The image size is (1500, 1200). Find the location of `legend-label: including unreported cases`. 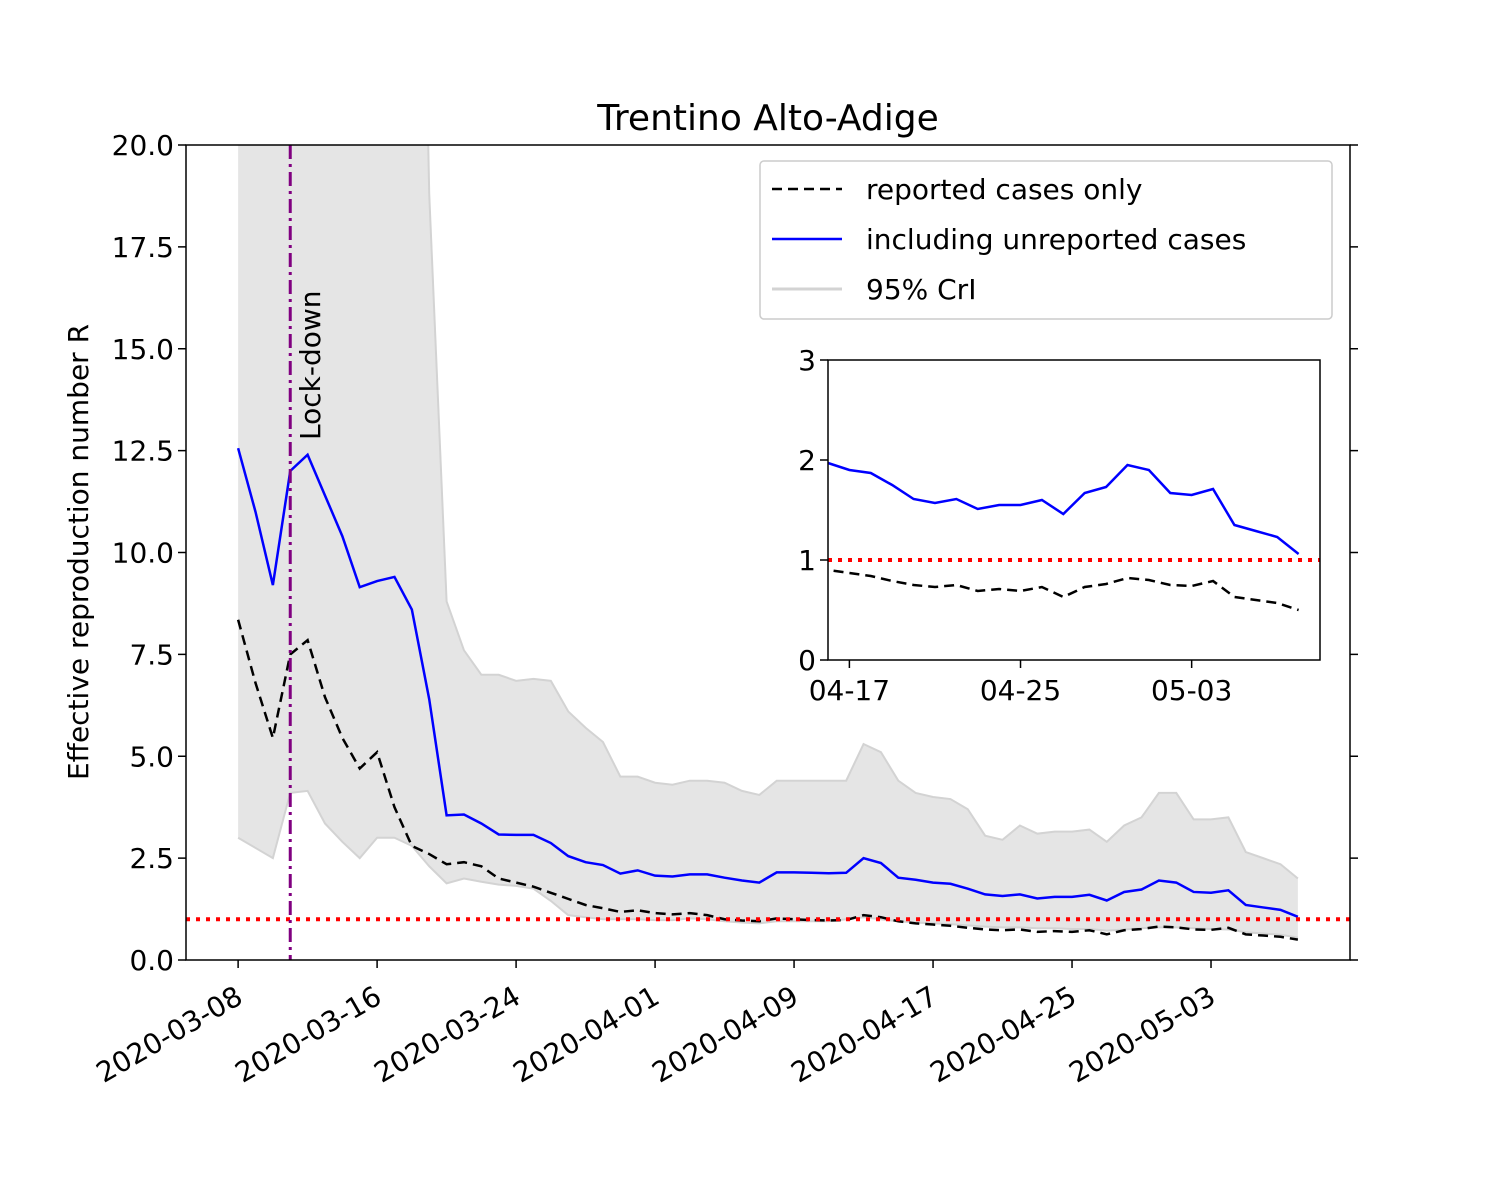

legend-label: including unreported cases is located at coordinates (1056, 239).